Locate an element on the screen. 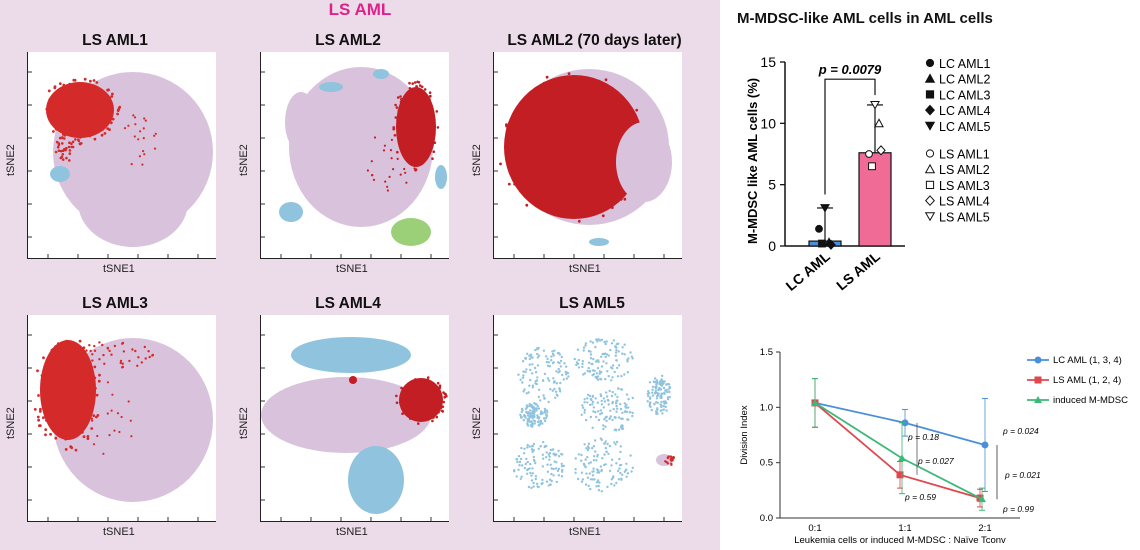 The height and width of the screenshot is (550, 1140). tsne-panel-title: LS AML5 is located at coordinates (592, 303).